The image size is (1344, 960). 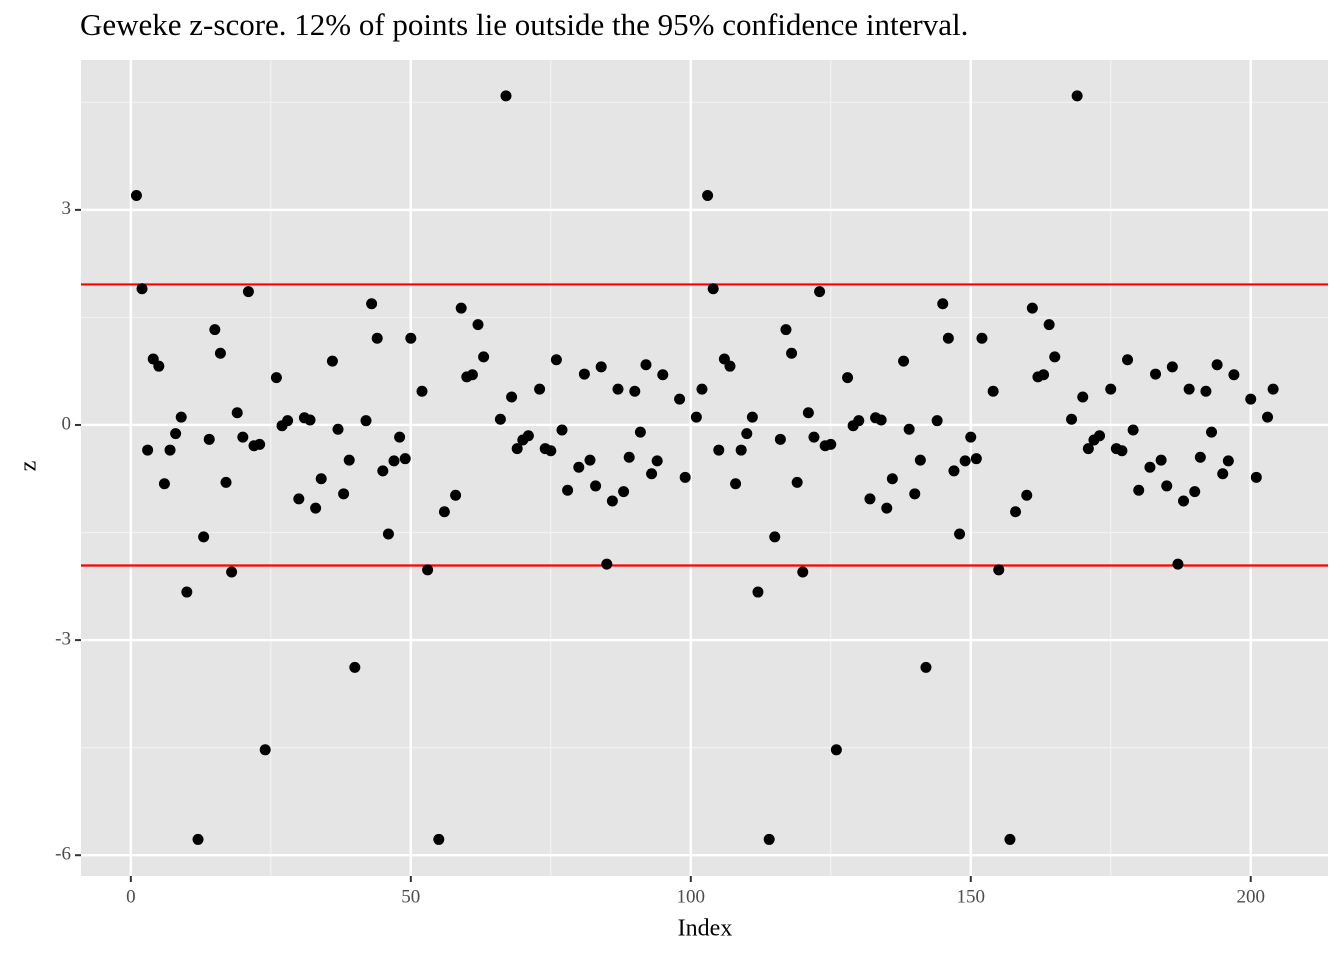 What do you see at coordinates (63, 638) in the screenshot?
I see `y-tick-label: -3` at bounding box center [63, 638].